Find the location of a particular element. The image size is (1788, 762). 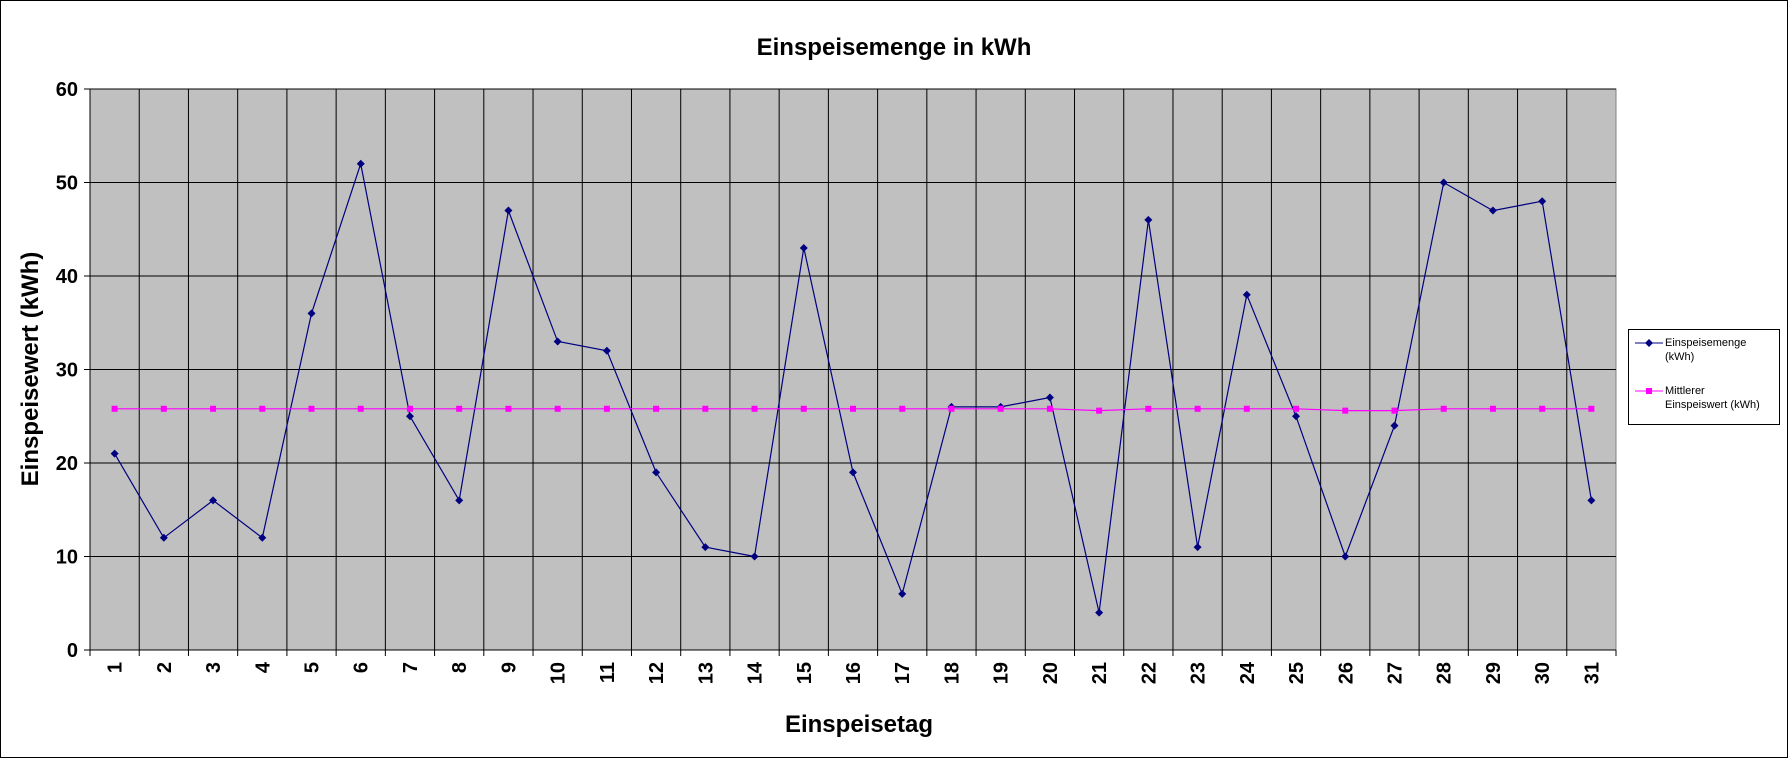

x-tick-label: 18 is located at coordinates (952, 673).